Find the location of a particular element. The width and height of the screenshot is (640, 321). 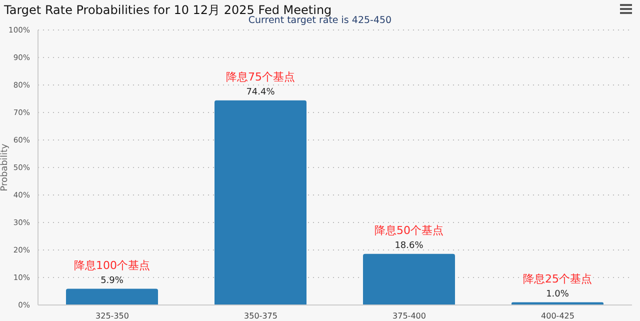

chart-subtitle: Current target rate is 425-450 is located at coordinates (320, 20).